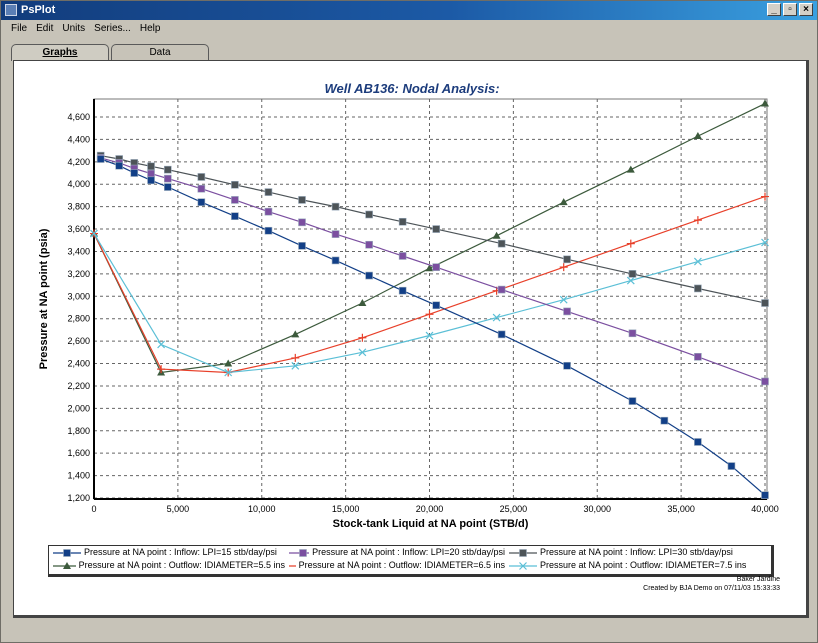  Describe the element at coordinates (765, 509) in the screenshot. I see `x-tick-label: 40,000` at that location.